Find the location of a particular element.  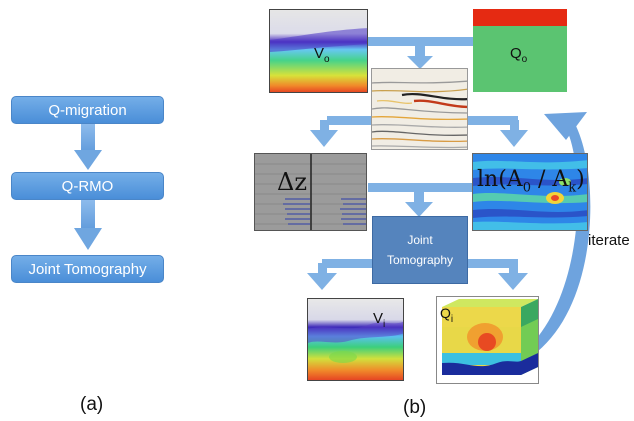

qi-label: Qi is located at coordinates (446, 315).